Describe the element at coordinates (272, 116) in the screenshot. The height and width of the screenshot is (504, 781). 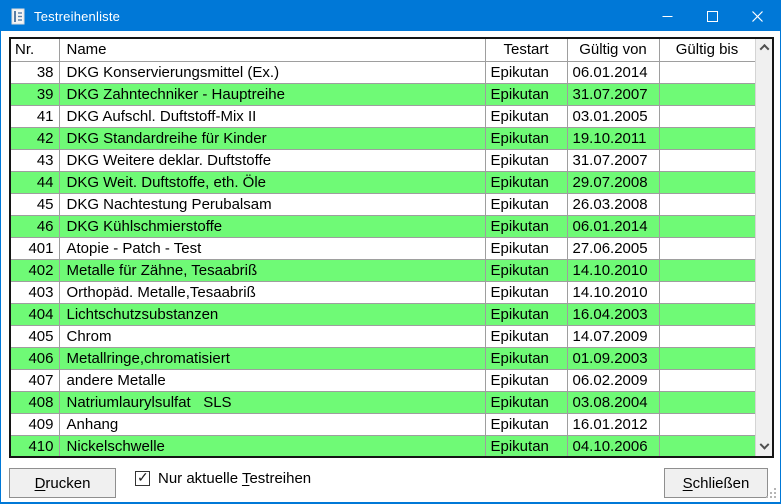
I see `cell-name: DKG Aufschl. Duftstoff-Mix II` at that location.